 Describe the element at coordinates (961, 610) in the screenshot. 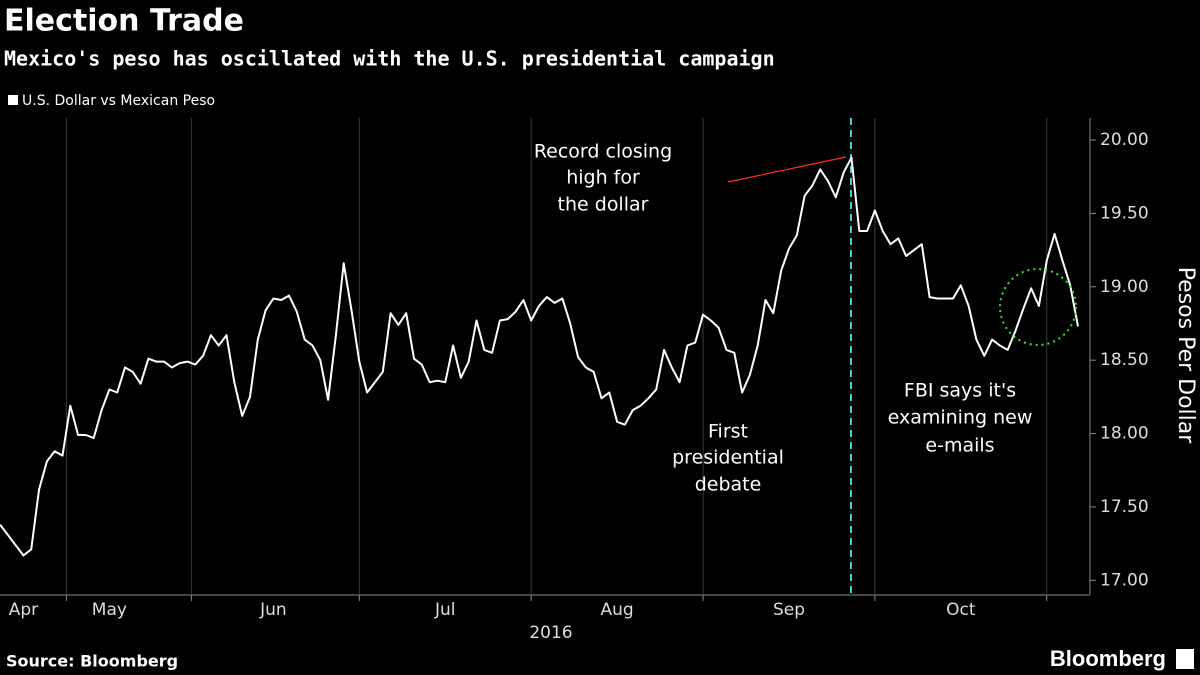

I see `x-tick-label: Oct` at that location.